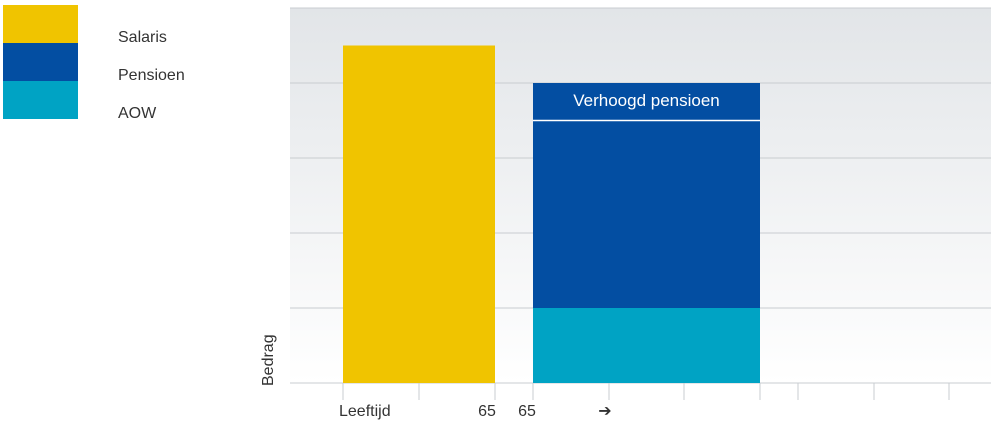 The height and width of the screenshot is (433, 991). What do you see at coordinates (365, 411) in the screenshot?
I see `x-label: Leeftijd` at bounding box center [365, 411].